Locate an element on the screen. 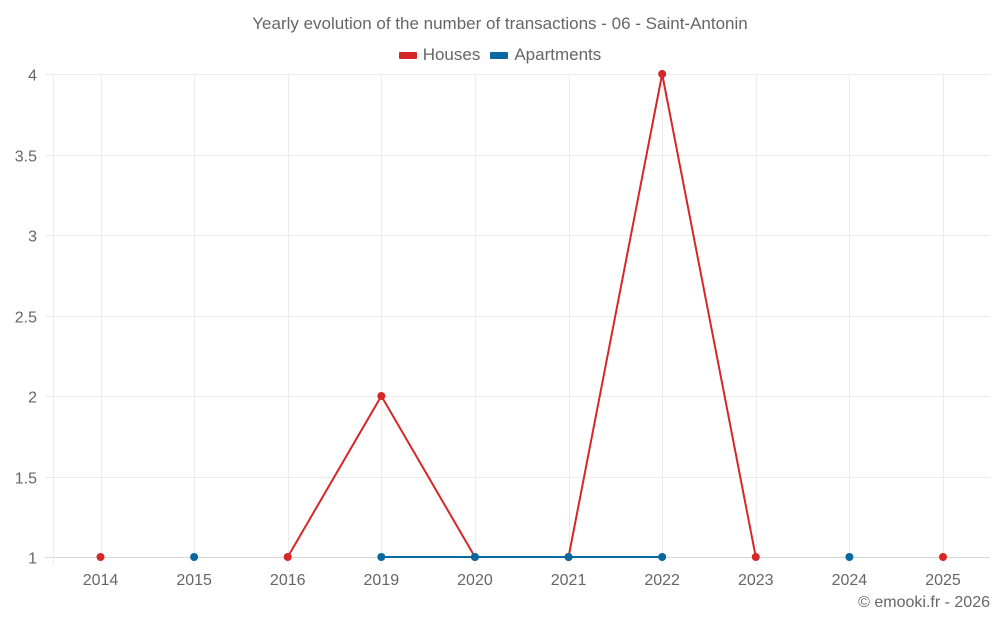  x-tick-label: 2015 is located at coordinates (194, 580).